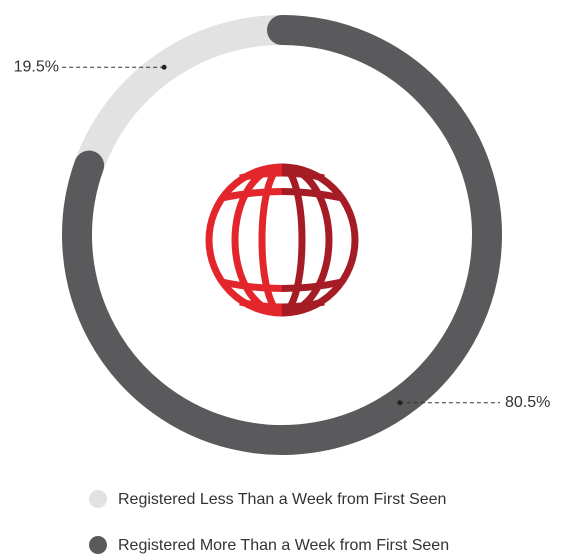 The image size is (564, 556). What do you see at coordinates (36, 66) in the screenshot?
I see `data-label: 19.5%` at bounding box center [36, 66].